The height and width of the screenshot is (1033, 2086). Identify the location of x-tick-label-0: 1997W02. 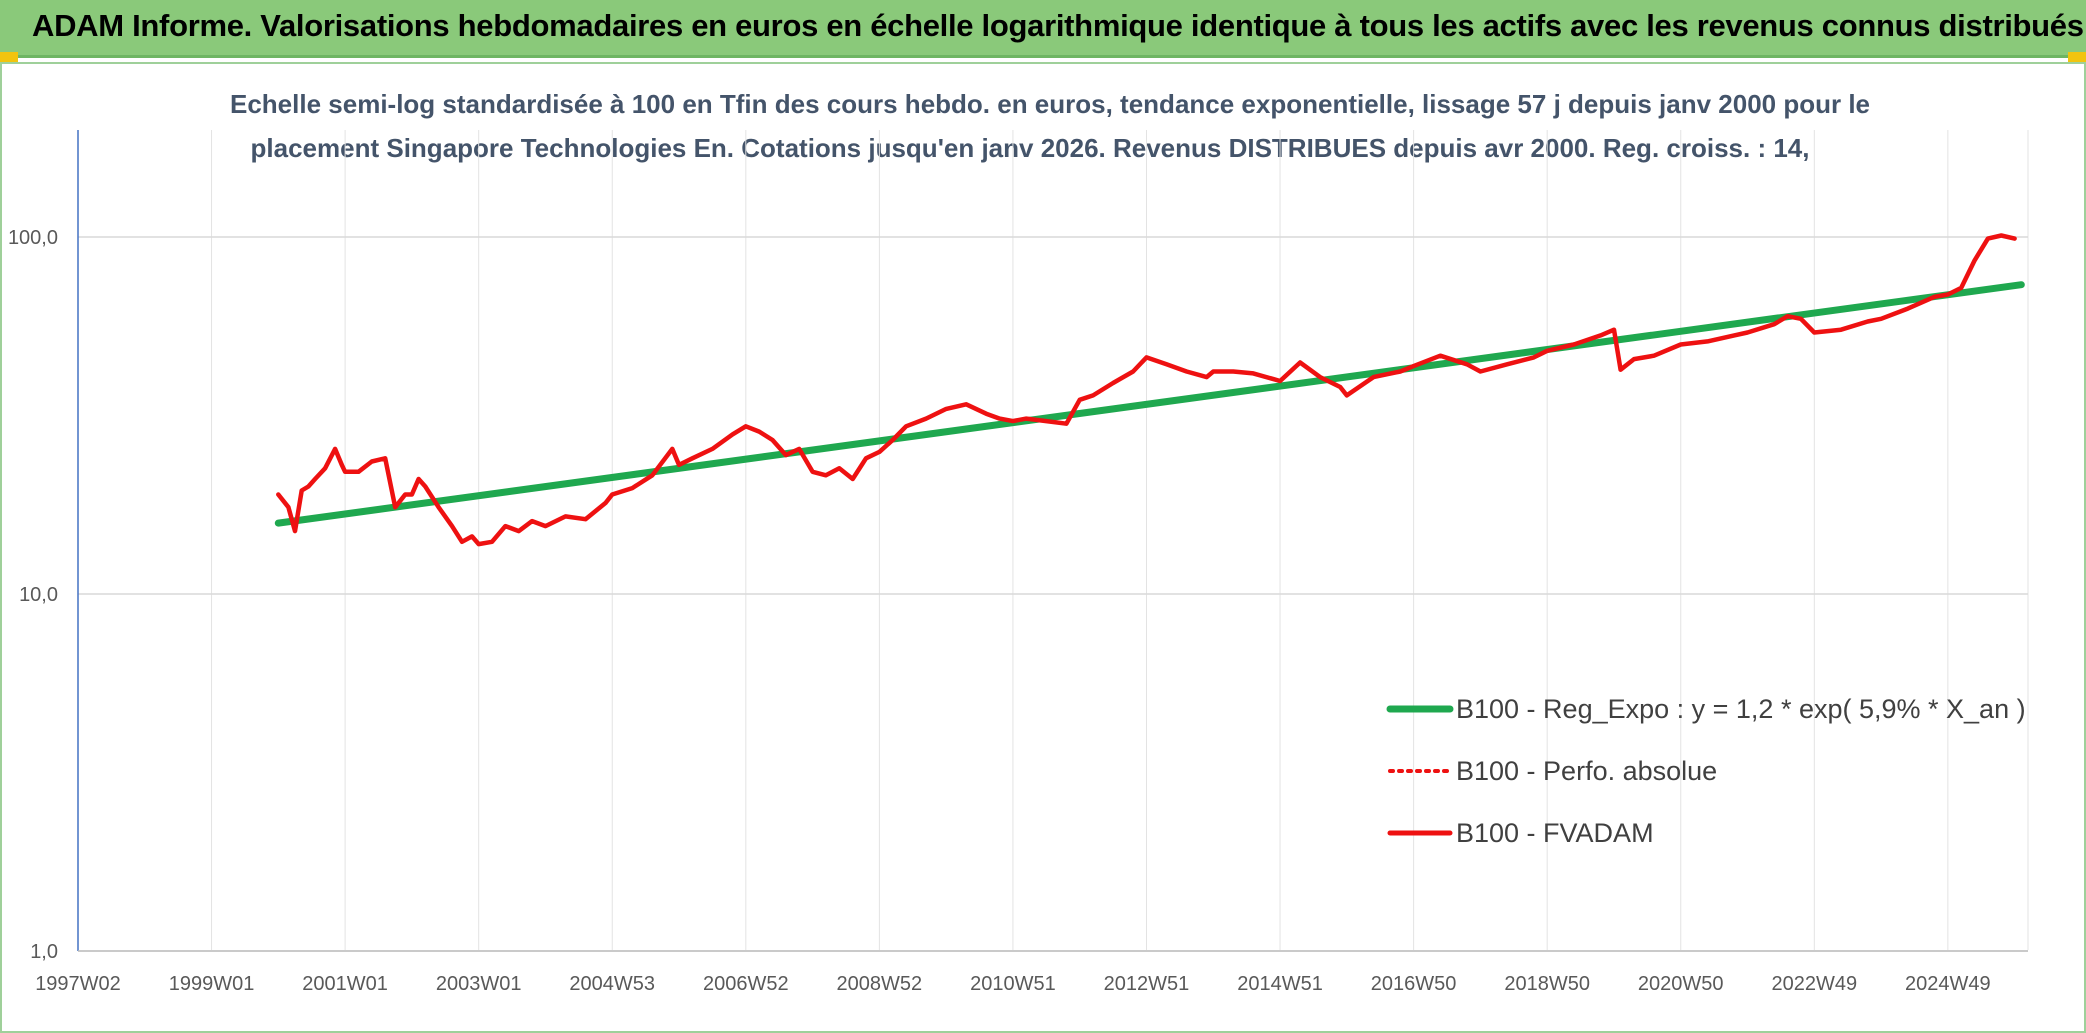
(78, 984).